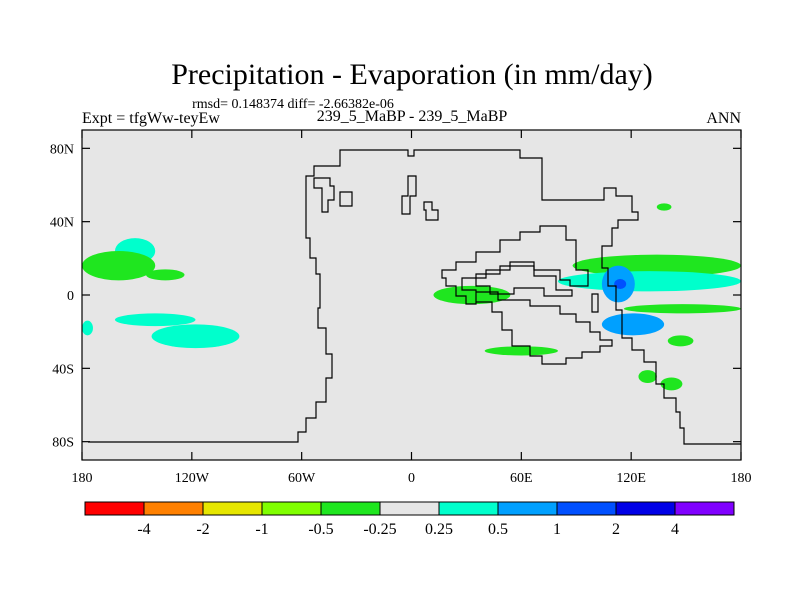 The height and width of the screenshot is (600, 800). What do you see at coordinates (412, 74) in the screenshot?
I see `chart-title: Precipitation - Evaporation (in mm/day)` at bounding box center [412, 74].